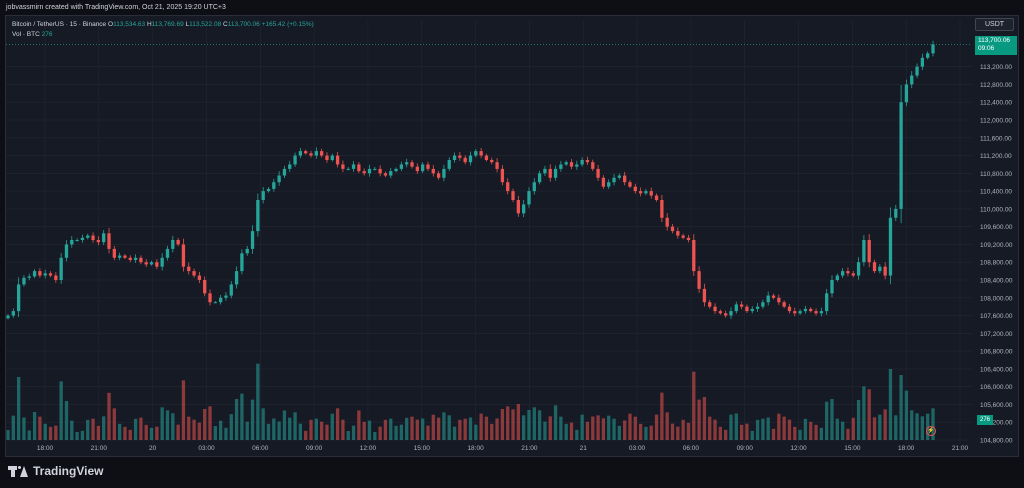  I want to click on bar-countdown: 09:06, so click(986, 48).